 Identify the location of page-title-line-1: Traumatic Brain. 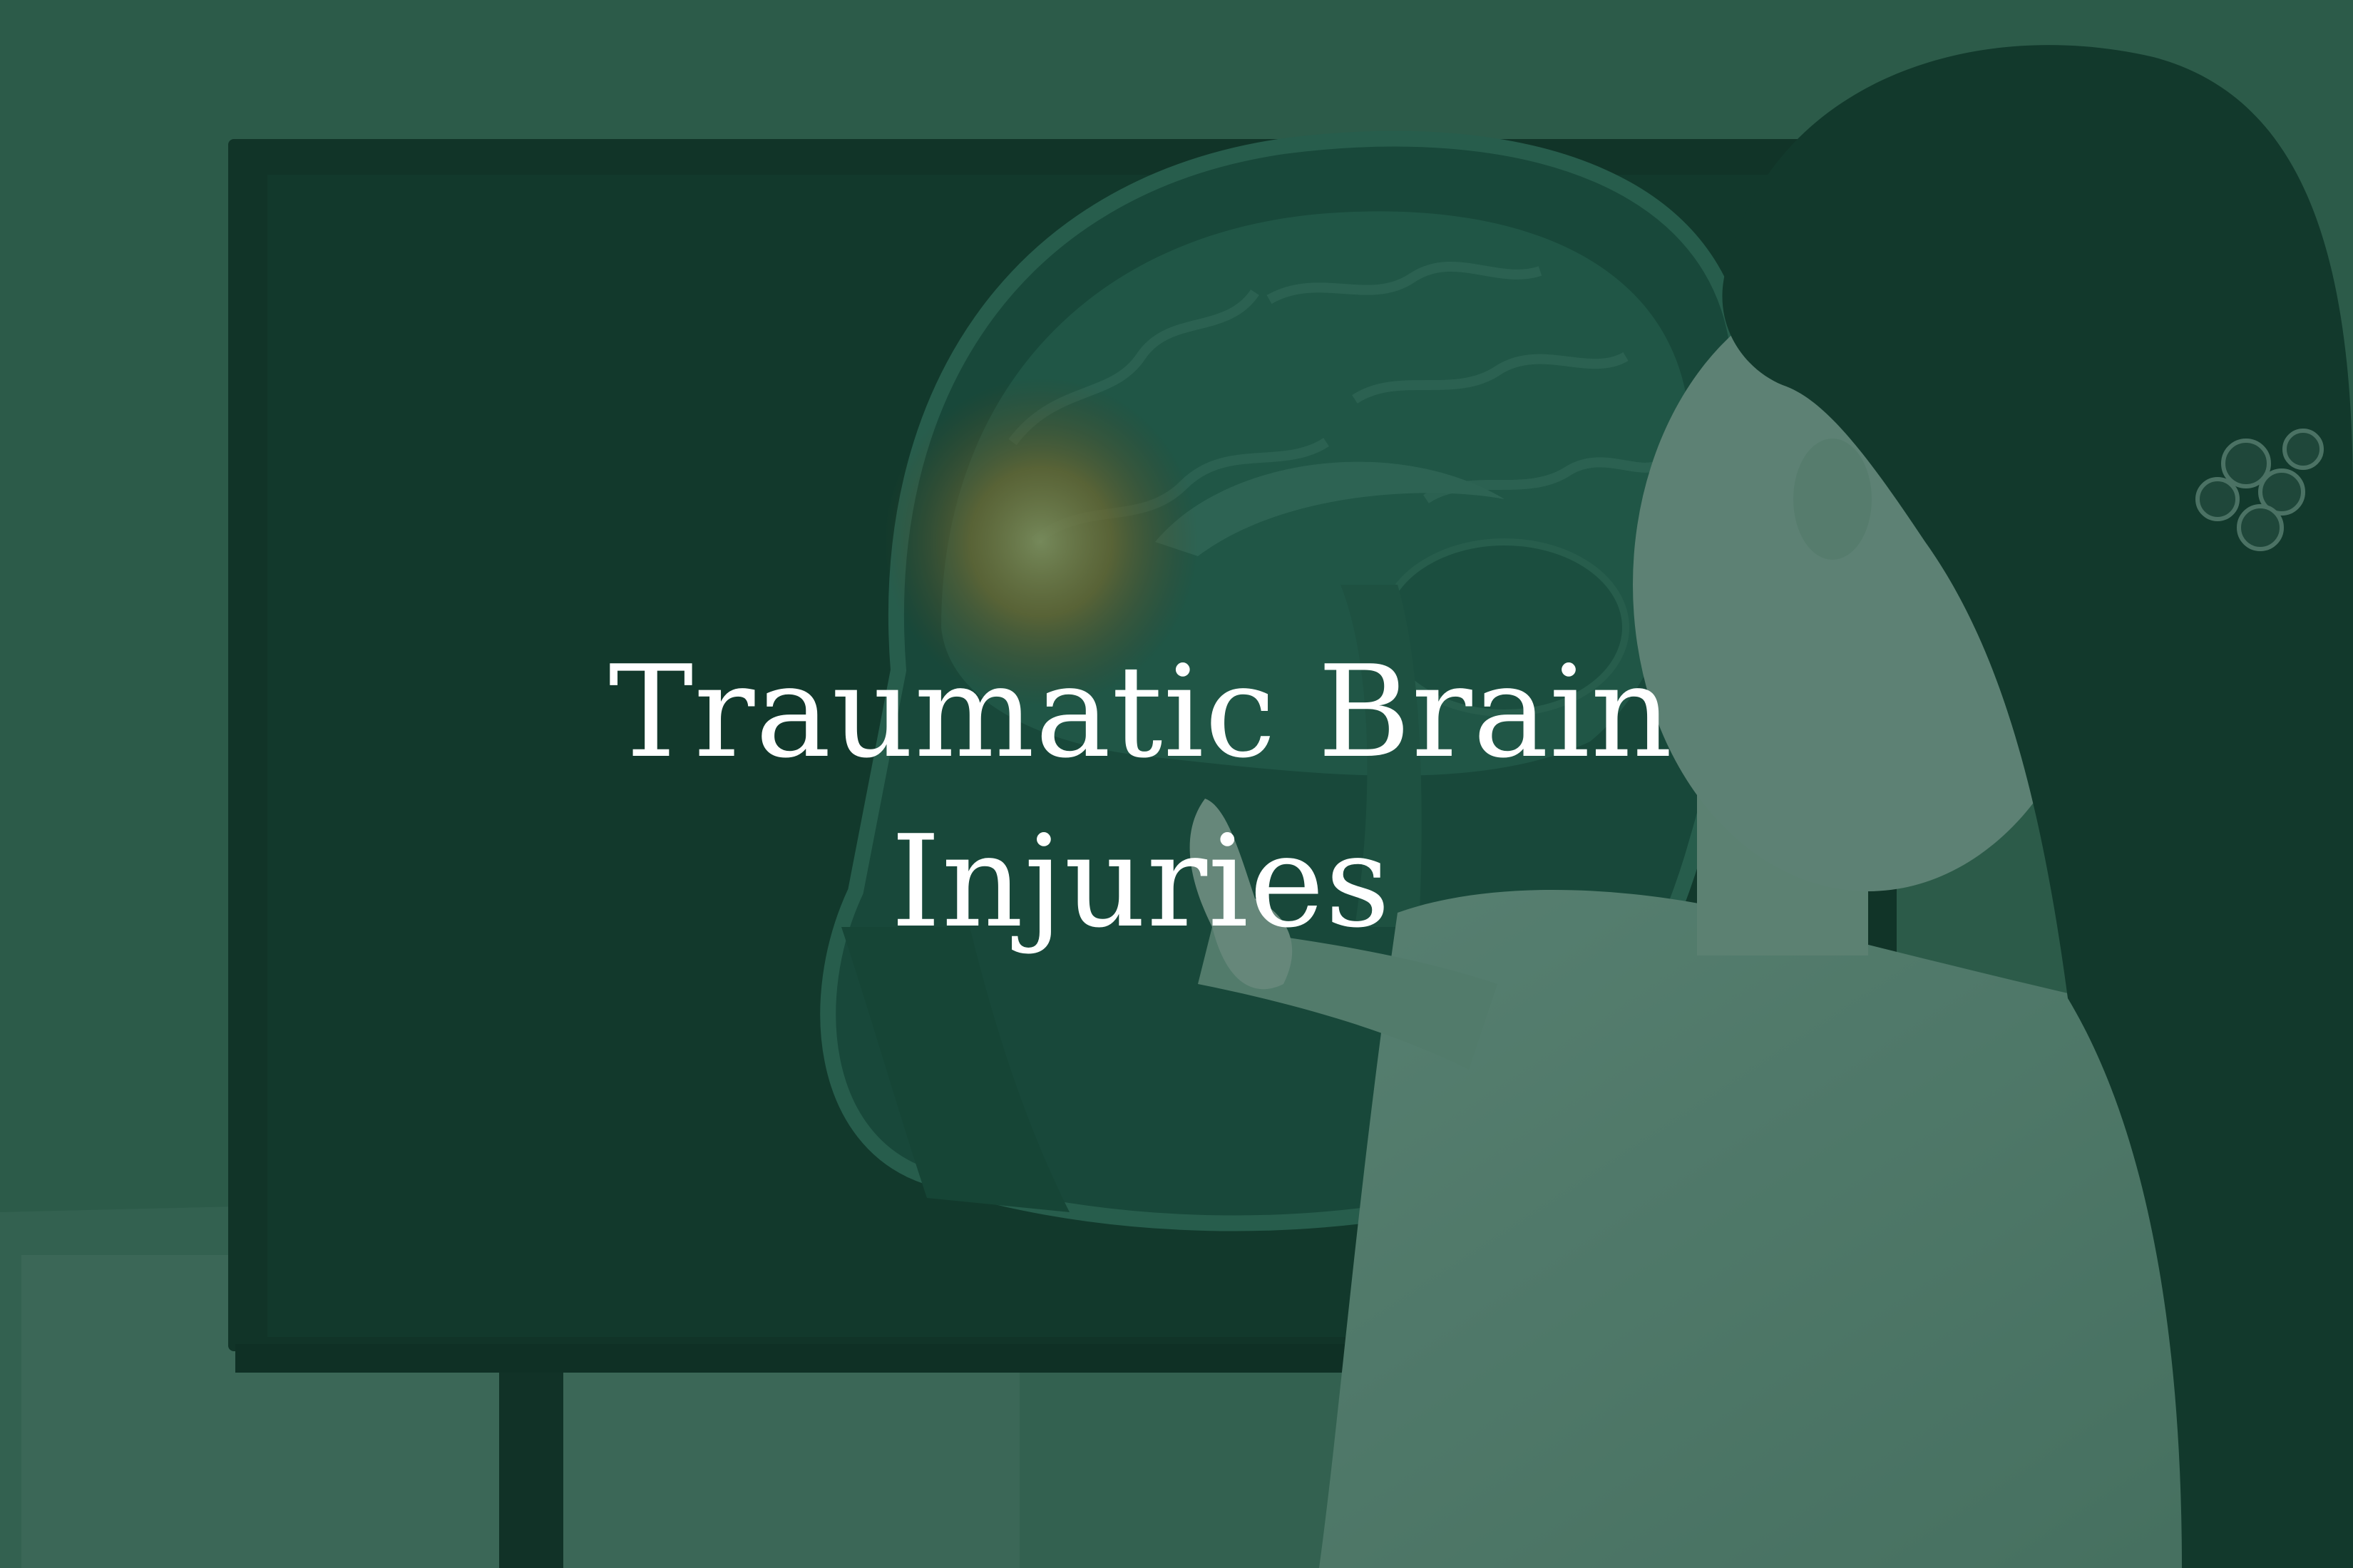
(1140, 712).